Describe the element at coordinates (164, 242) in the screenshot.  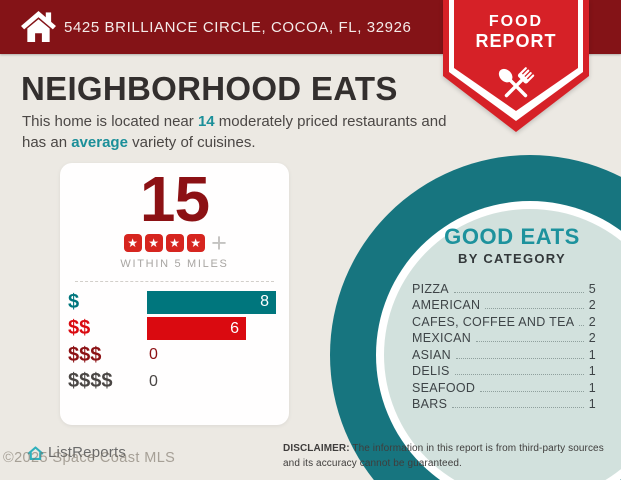
I see `rating-stars: ★ ★ ★ ★` at that location.